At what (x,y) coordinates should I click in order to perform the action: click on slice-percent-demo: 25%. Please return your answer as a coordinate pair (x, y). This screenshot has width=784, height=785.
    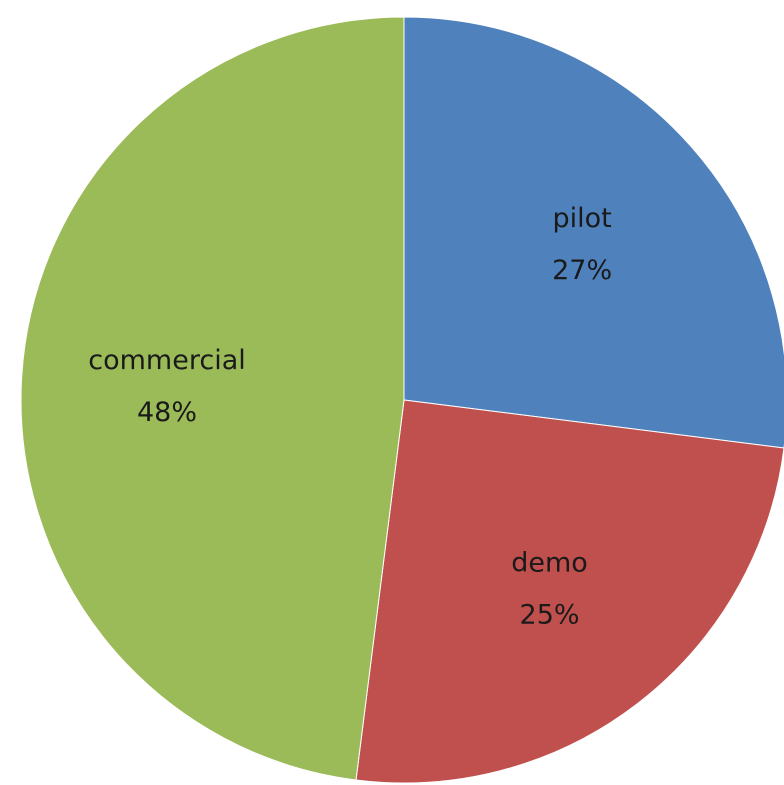
    Looking at the image, I should click on (550, 615).